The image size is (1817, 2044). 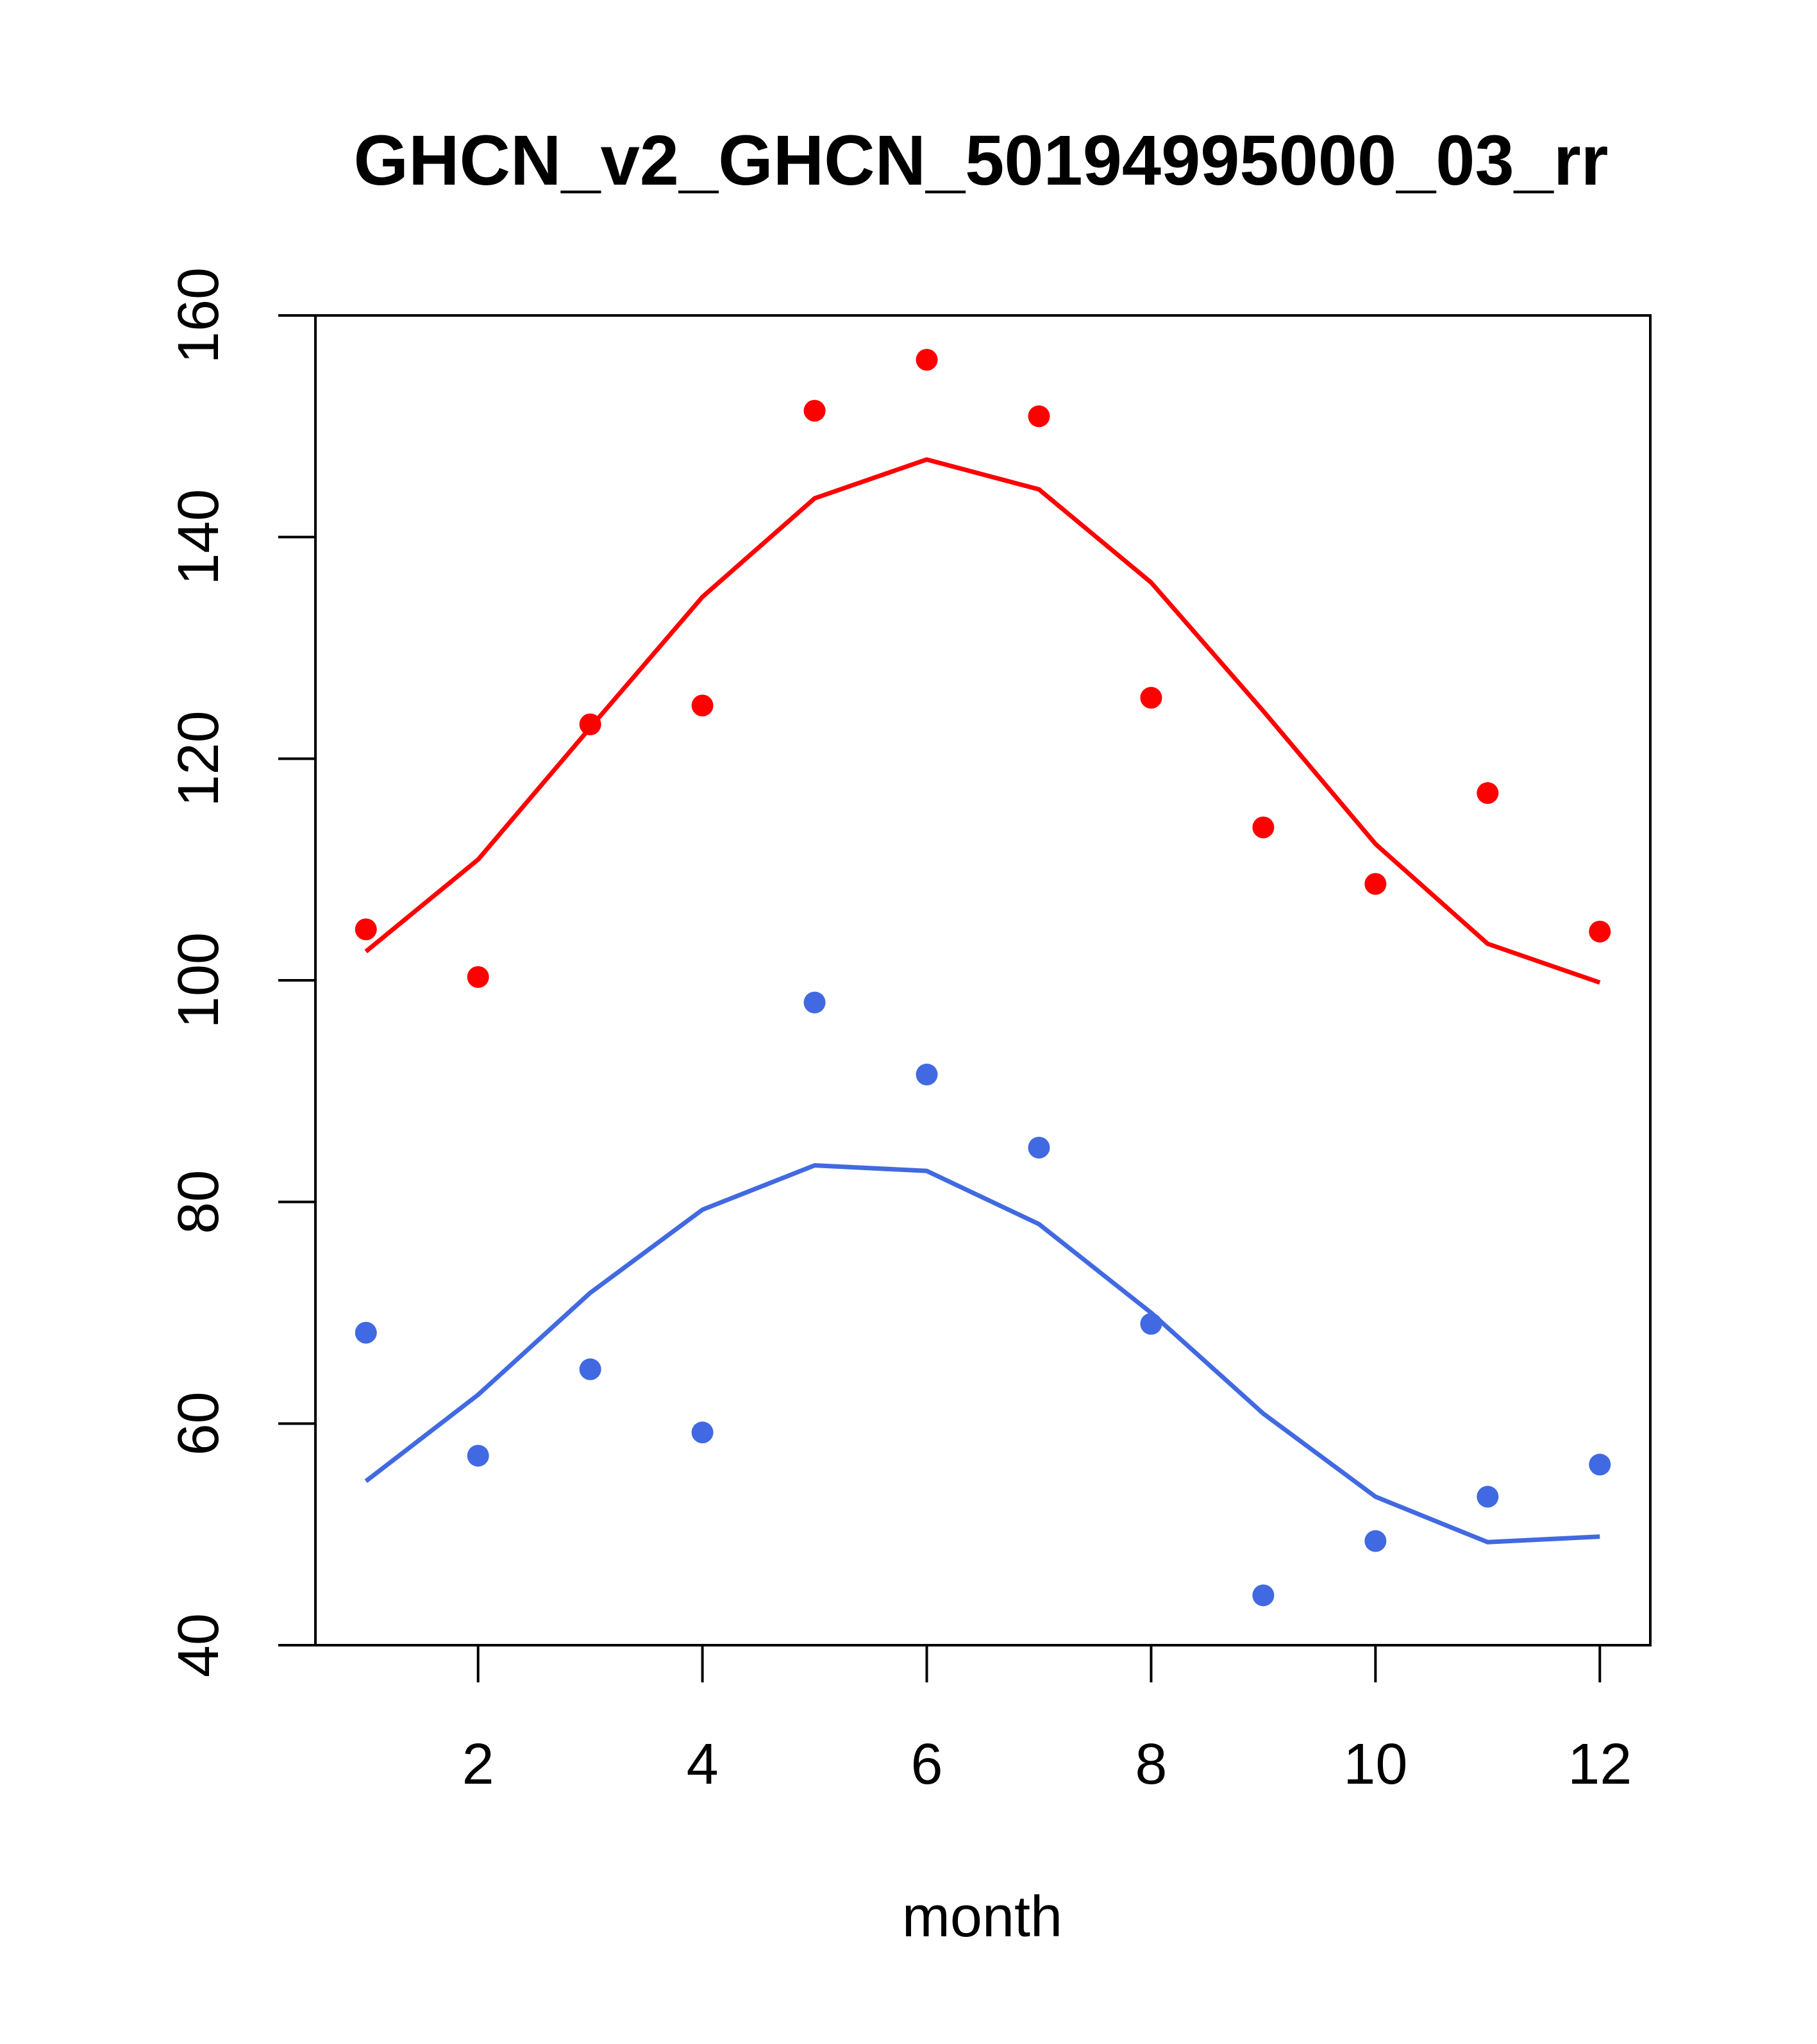 I want to click on series-2-line, so click(x=982, y=1354).